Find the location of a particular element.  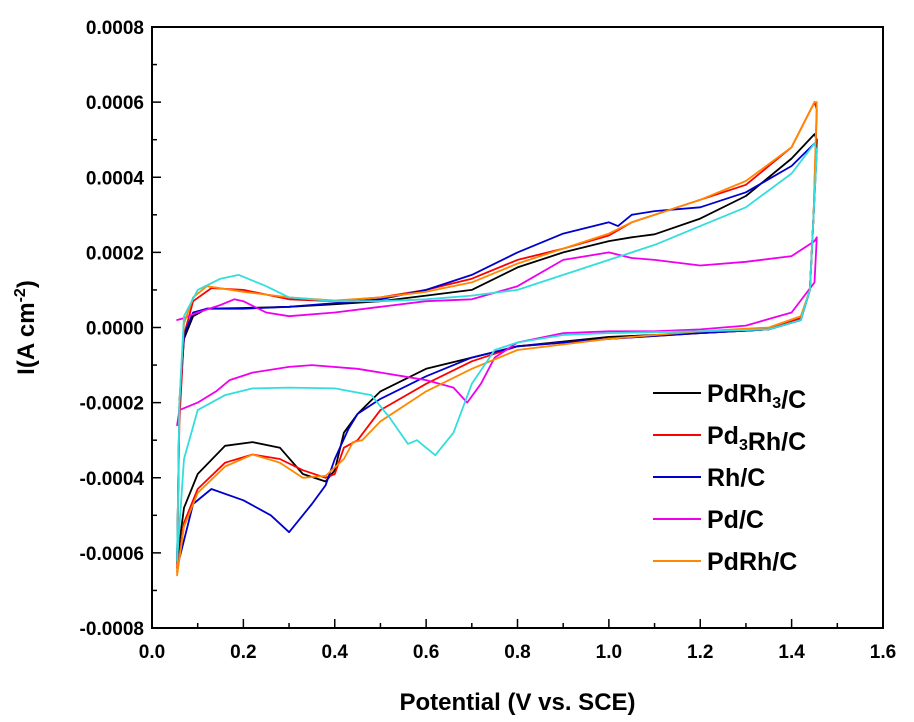

y-tick-label: -0.0002 is located at coordinates (112, 404).